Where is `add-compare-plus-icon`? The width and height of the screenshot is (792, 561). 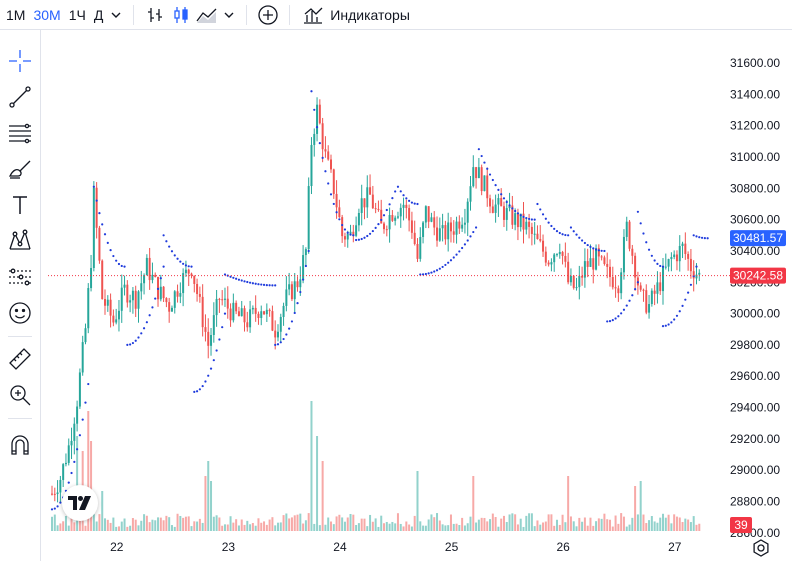
add-compare-plus-icon is located at coordinates (268, 15).